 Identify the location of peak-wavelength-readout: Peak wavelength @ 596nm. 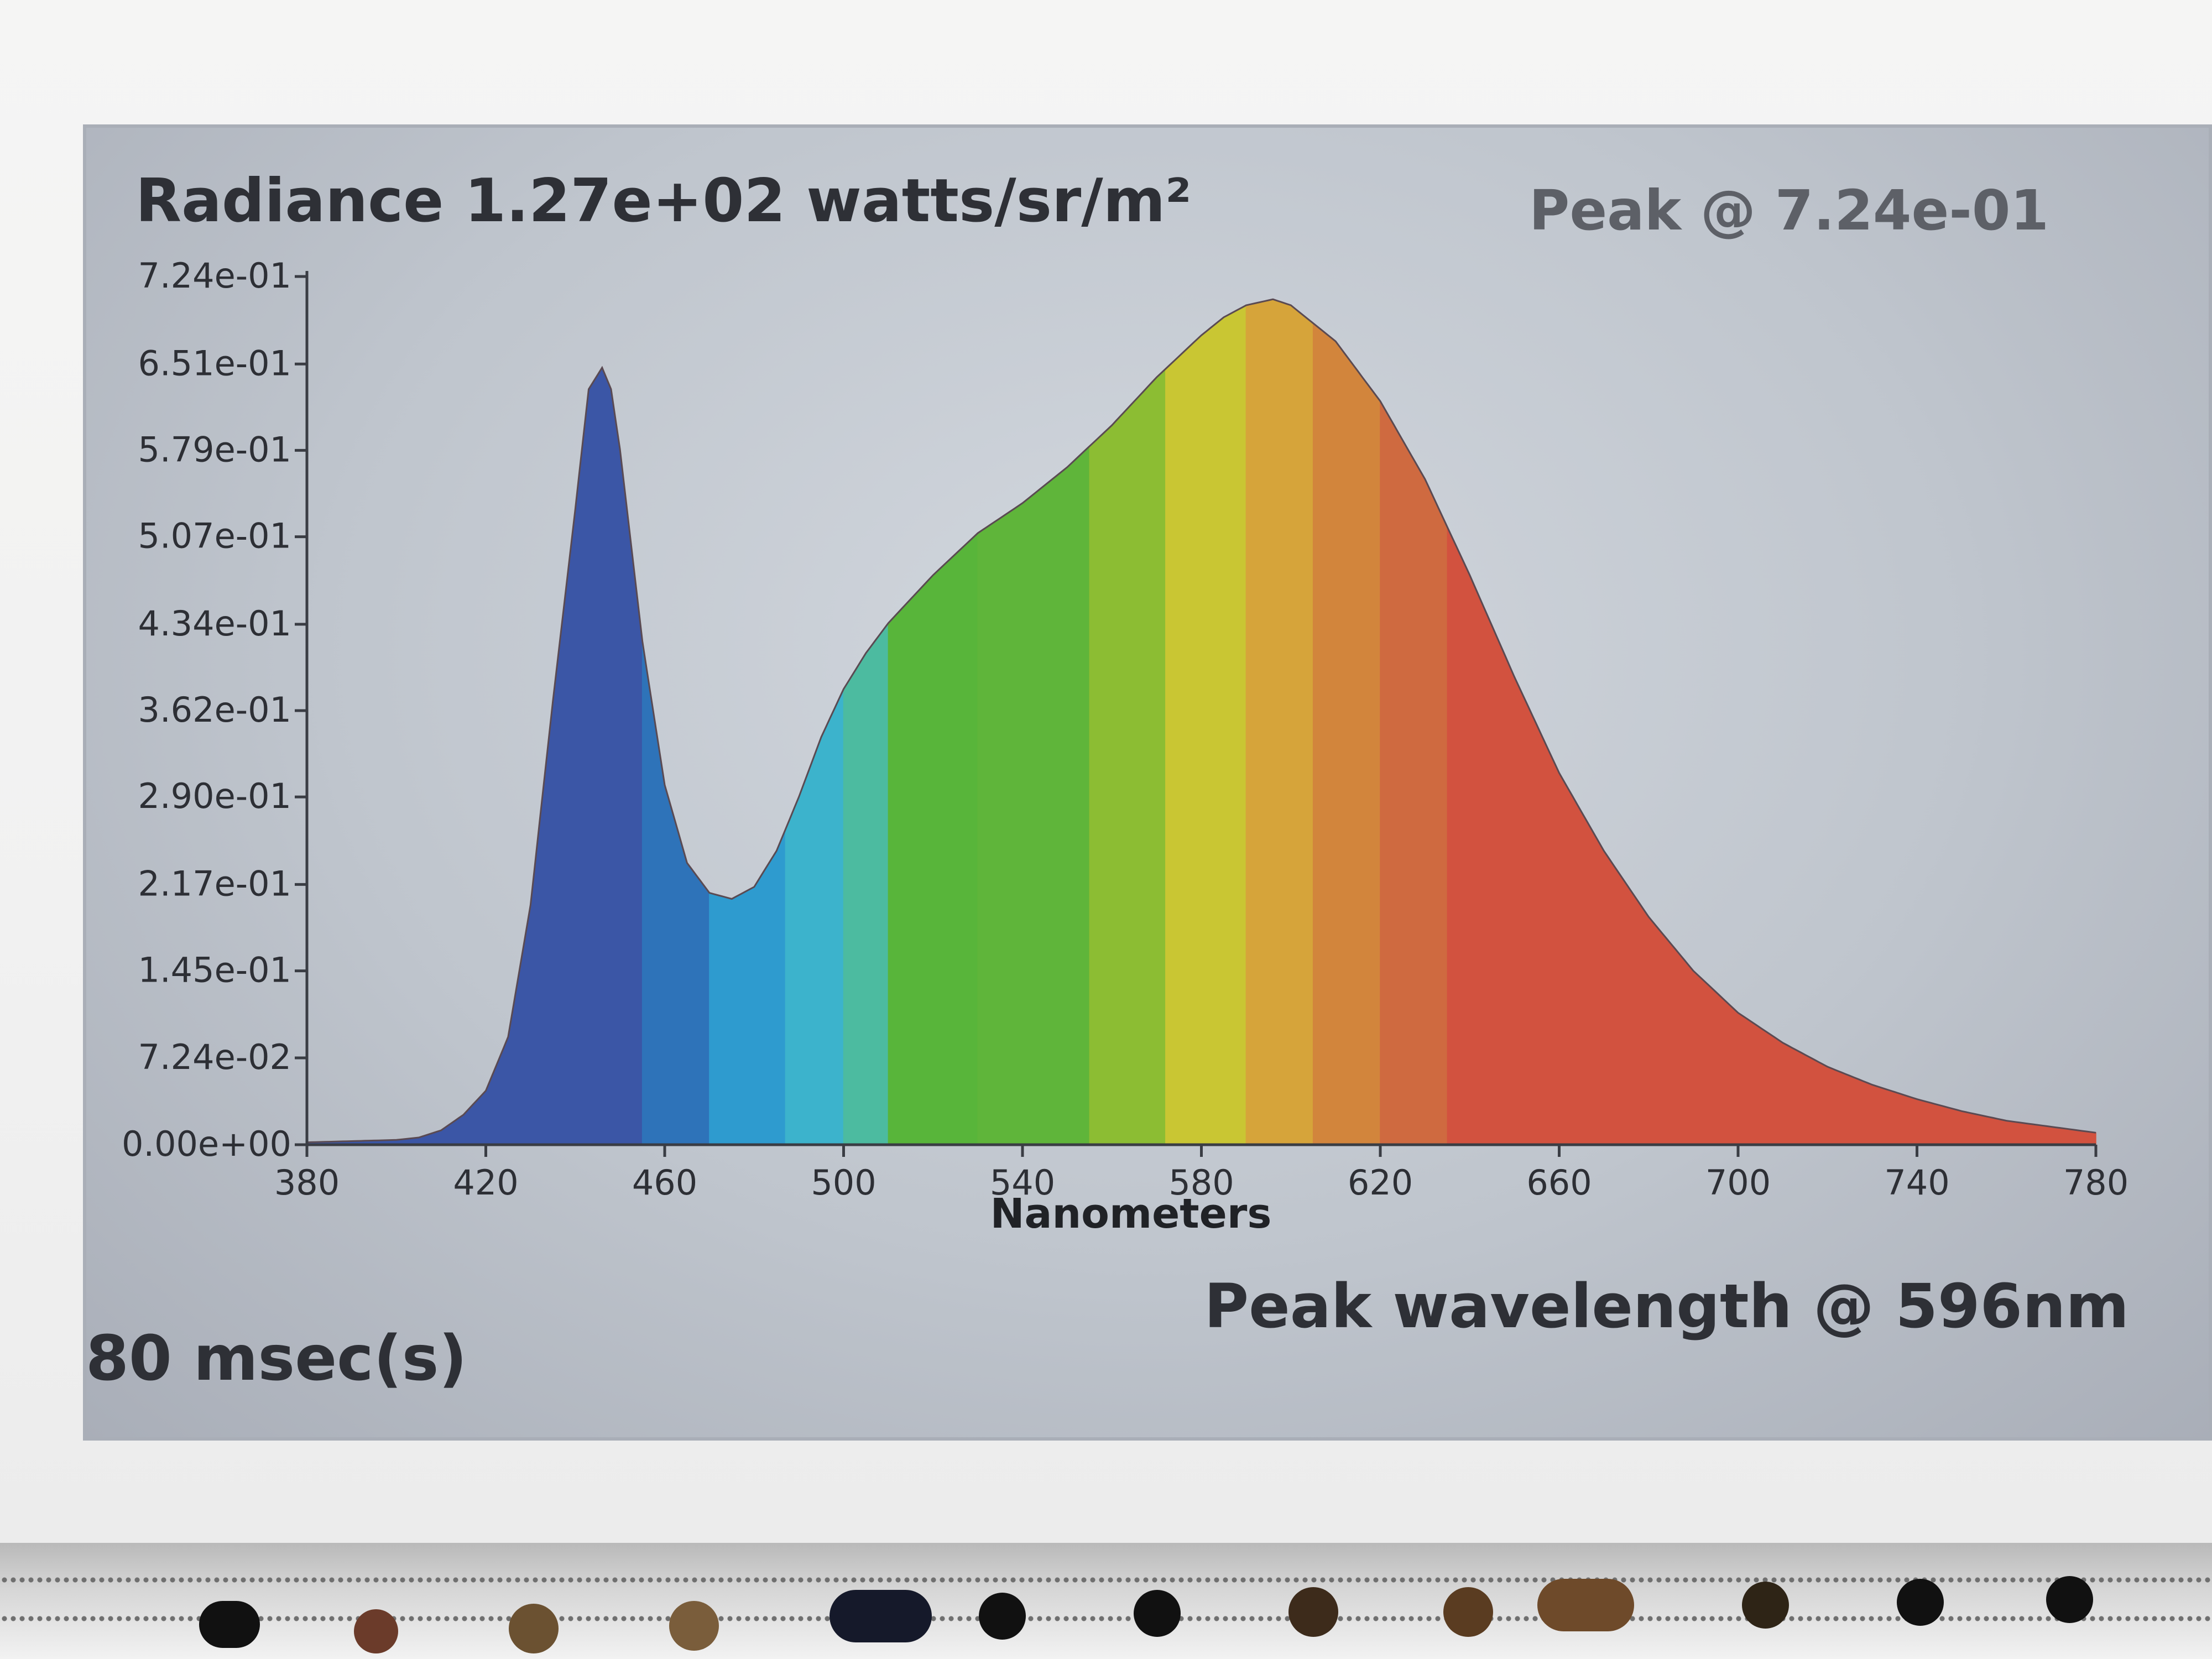
(1666, 1306).